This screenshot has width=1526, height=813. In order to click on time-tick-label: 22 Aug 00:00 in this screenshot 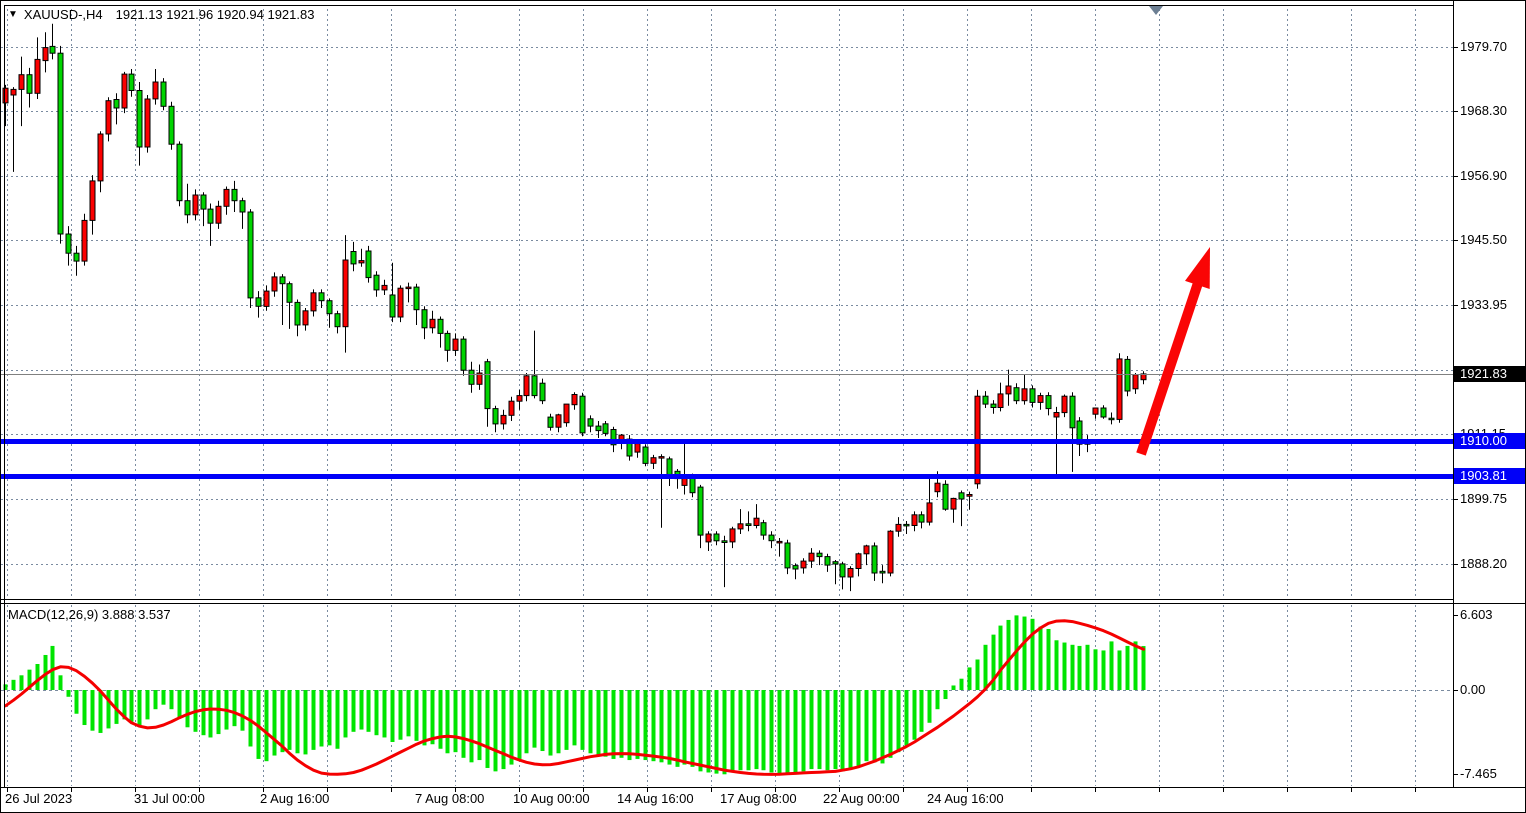, I will do `click(861, 798)`.